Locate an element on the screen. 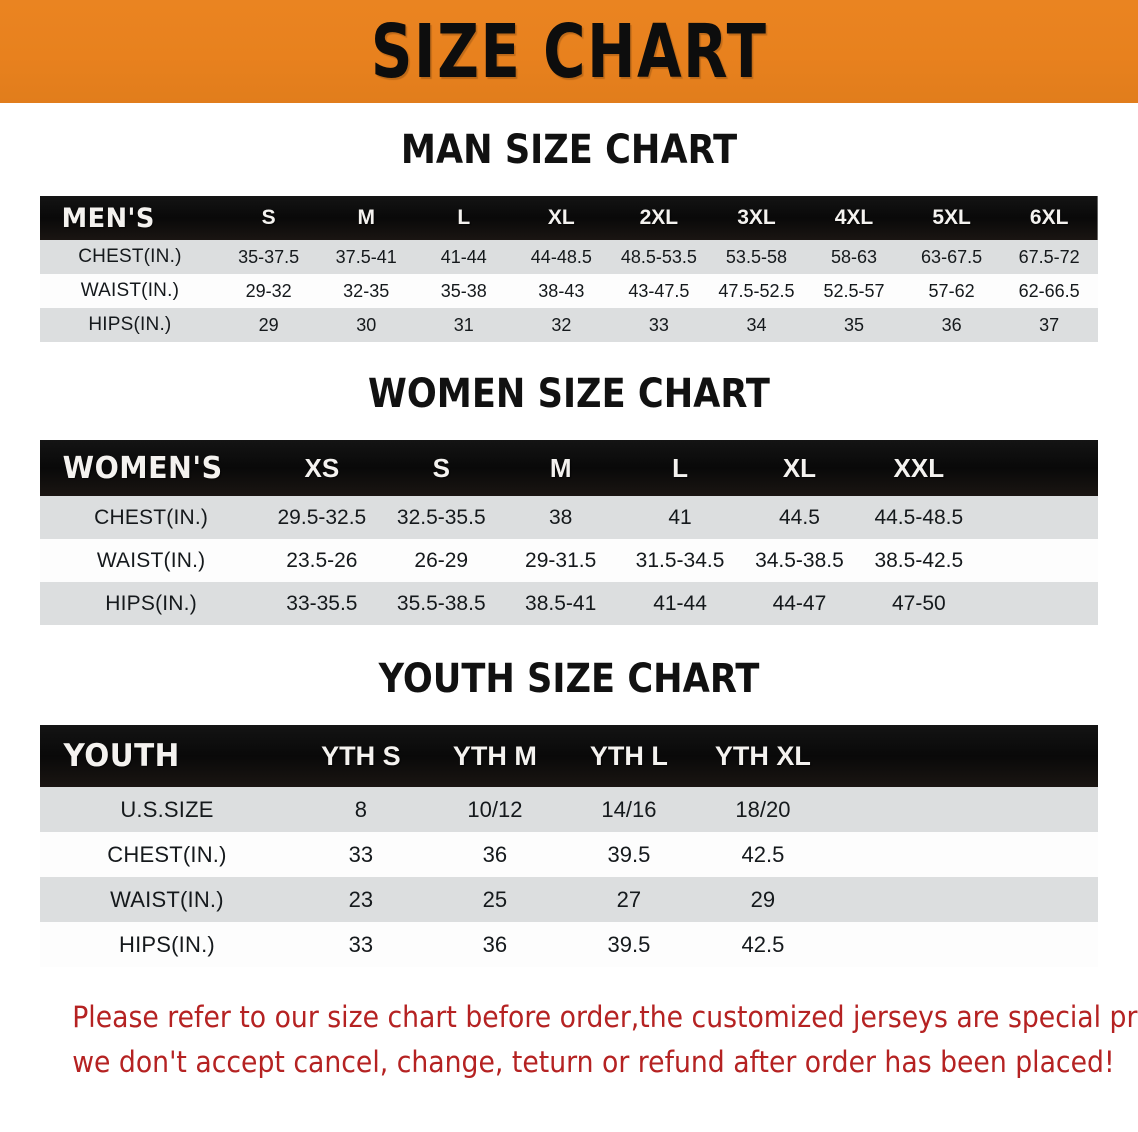 The image size is (1138, 1132). women-table-head: WOMEN'S XS S M L XL XXL is located at coordinates (569, 468).